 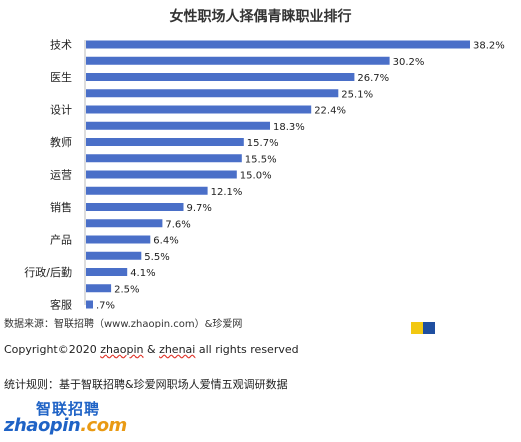 I want to click on statistics-method-note: 统计规则：基于智联招聘&珍爱网职场人爱情五观调研数据, so click(x=146, y=384).